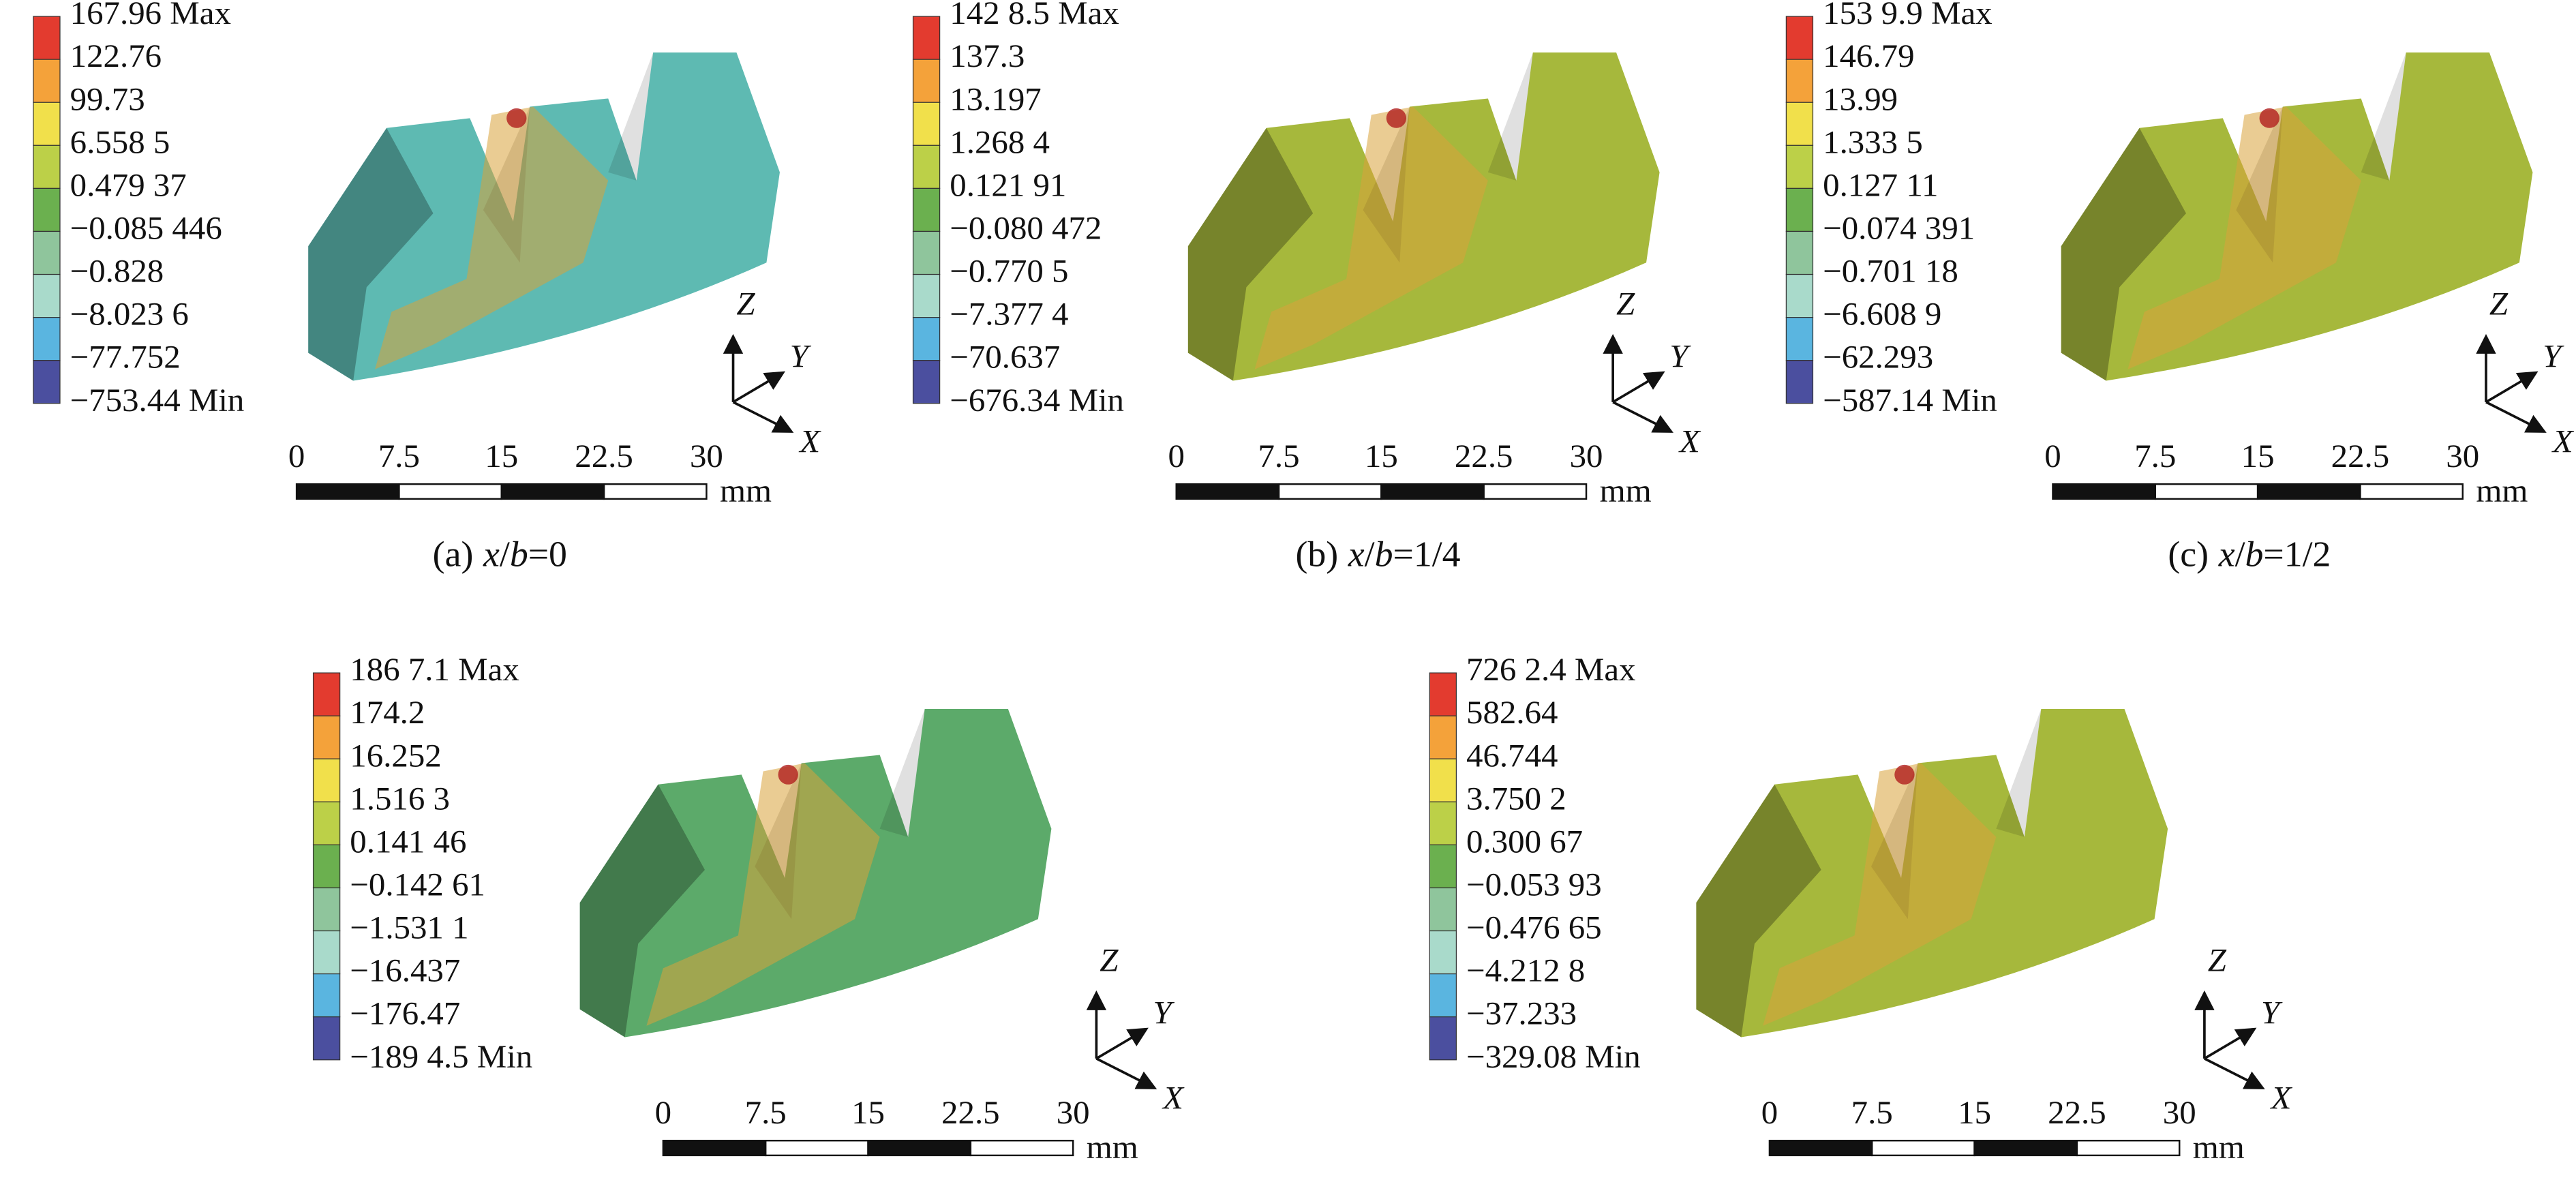 Image resolution: width=2576 pixels, height=1180 pixels. I want to click on legend-label: 1.268 4, so click(1000, 143).